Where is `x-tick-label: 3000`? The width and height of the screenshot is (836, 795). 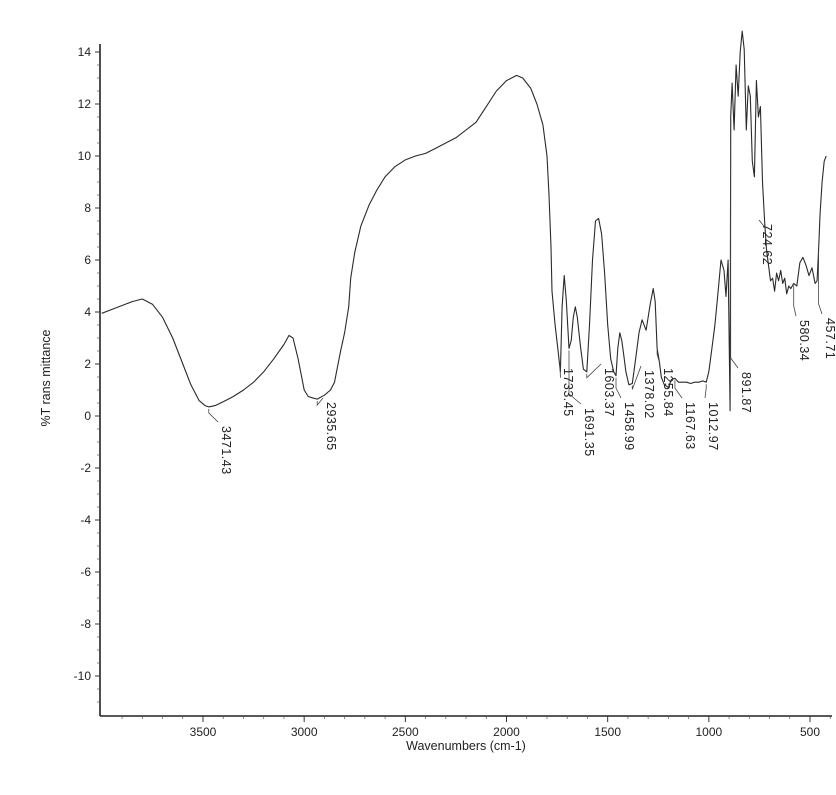
x-tick-label: 3000 is located at coordinates (304, 732).